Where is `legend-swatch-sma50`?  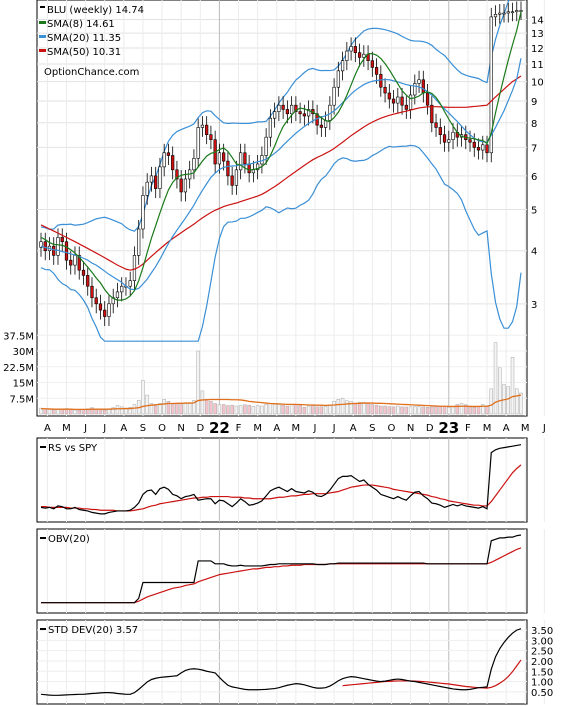
legend-swatch-sma50 is located at coordinates (42, 50).